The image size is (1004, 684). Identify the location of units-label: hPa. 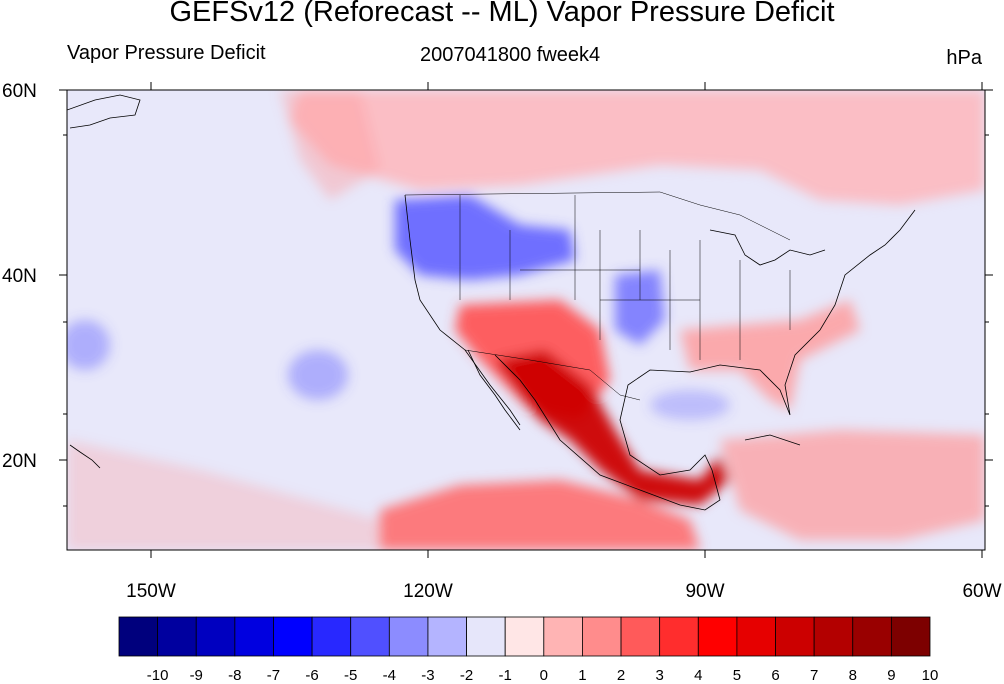
(964, 58).